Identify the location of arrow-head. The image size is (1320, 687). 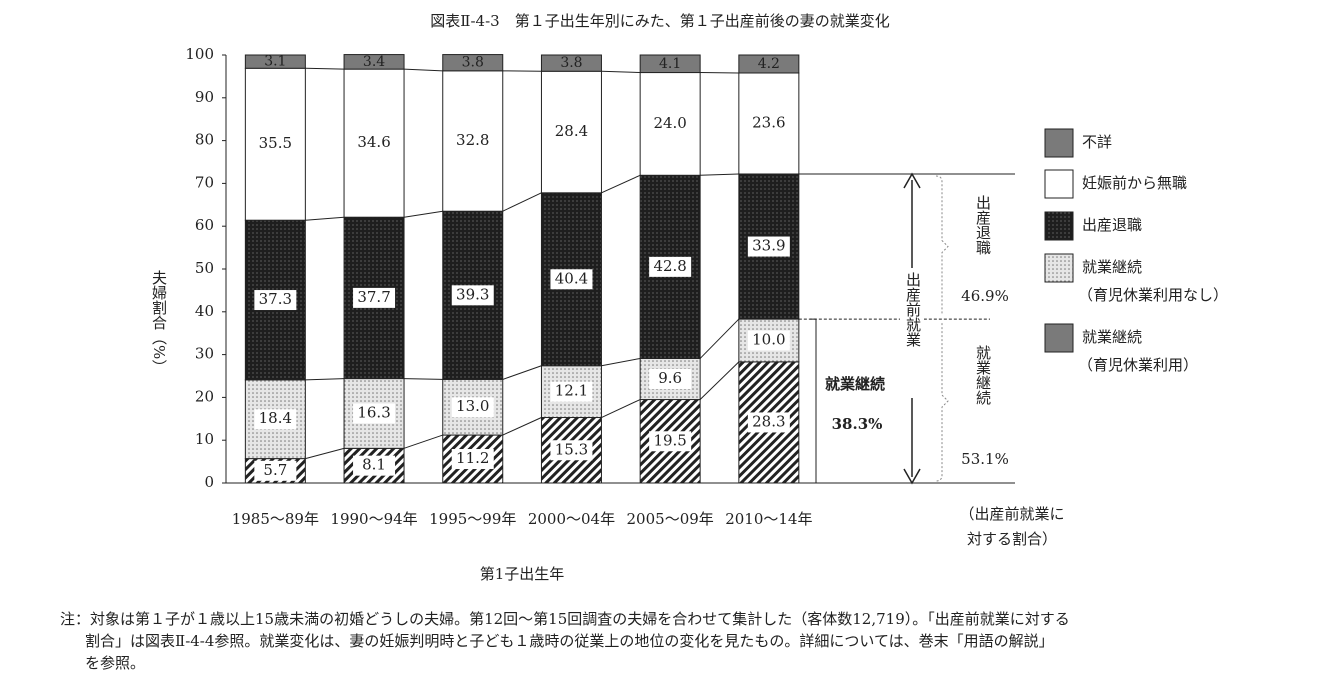
(912, 180).